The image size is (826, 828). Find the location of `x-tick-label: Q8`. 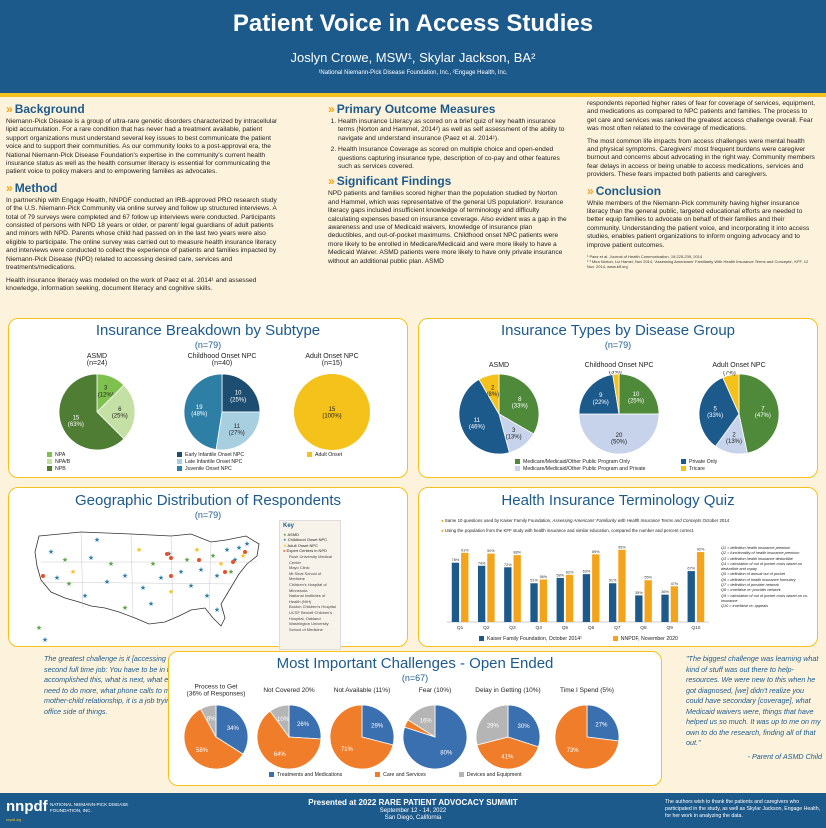

x-tick-label: Q8 is located at coordinates (643, 628).